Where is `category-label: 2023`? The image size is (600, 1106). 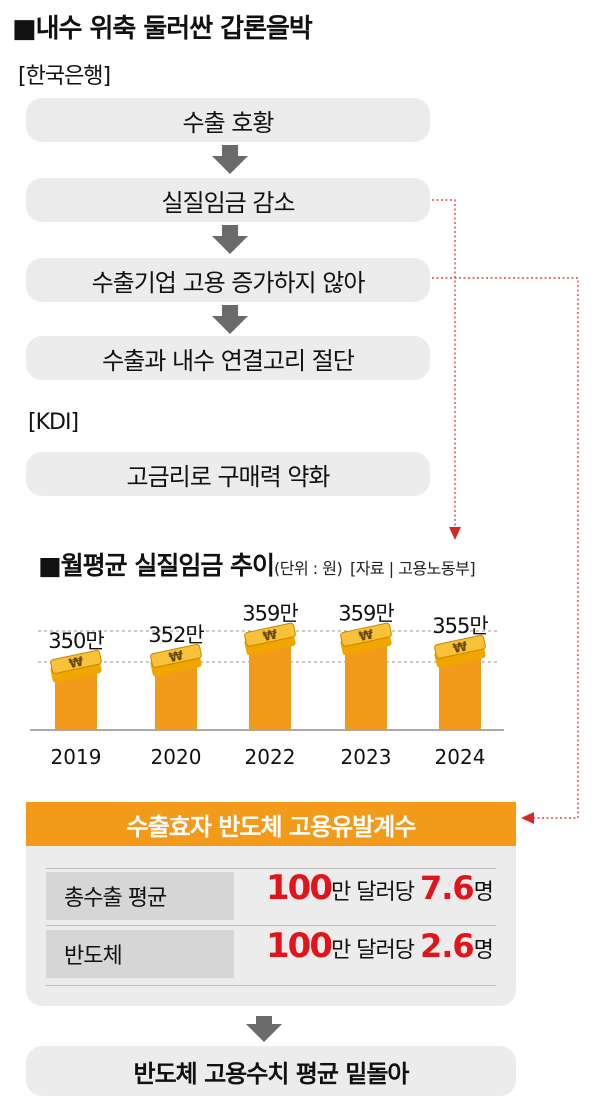
category-label: 2023 is located at coordinates (366, 757).